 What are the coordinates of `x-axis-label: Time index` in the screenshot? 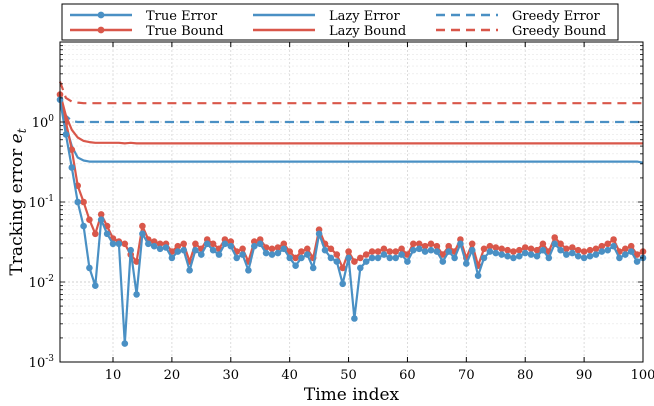 It's located at (352, 395).